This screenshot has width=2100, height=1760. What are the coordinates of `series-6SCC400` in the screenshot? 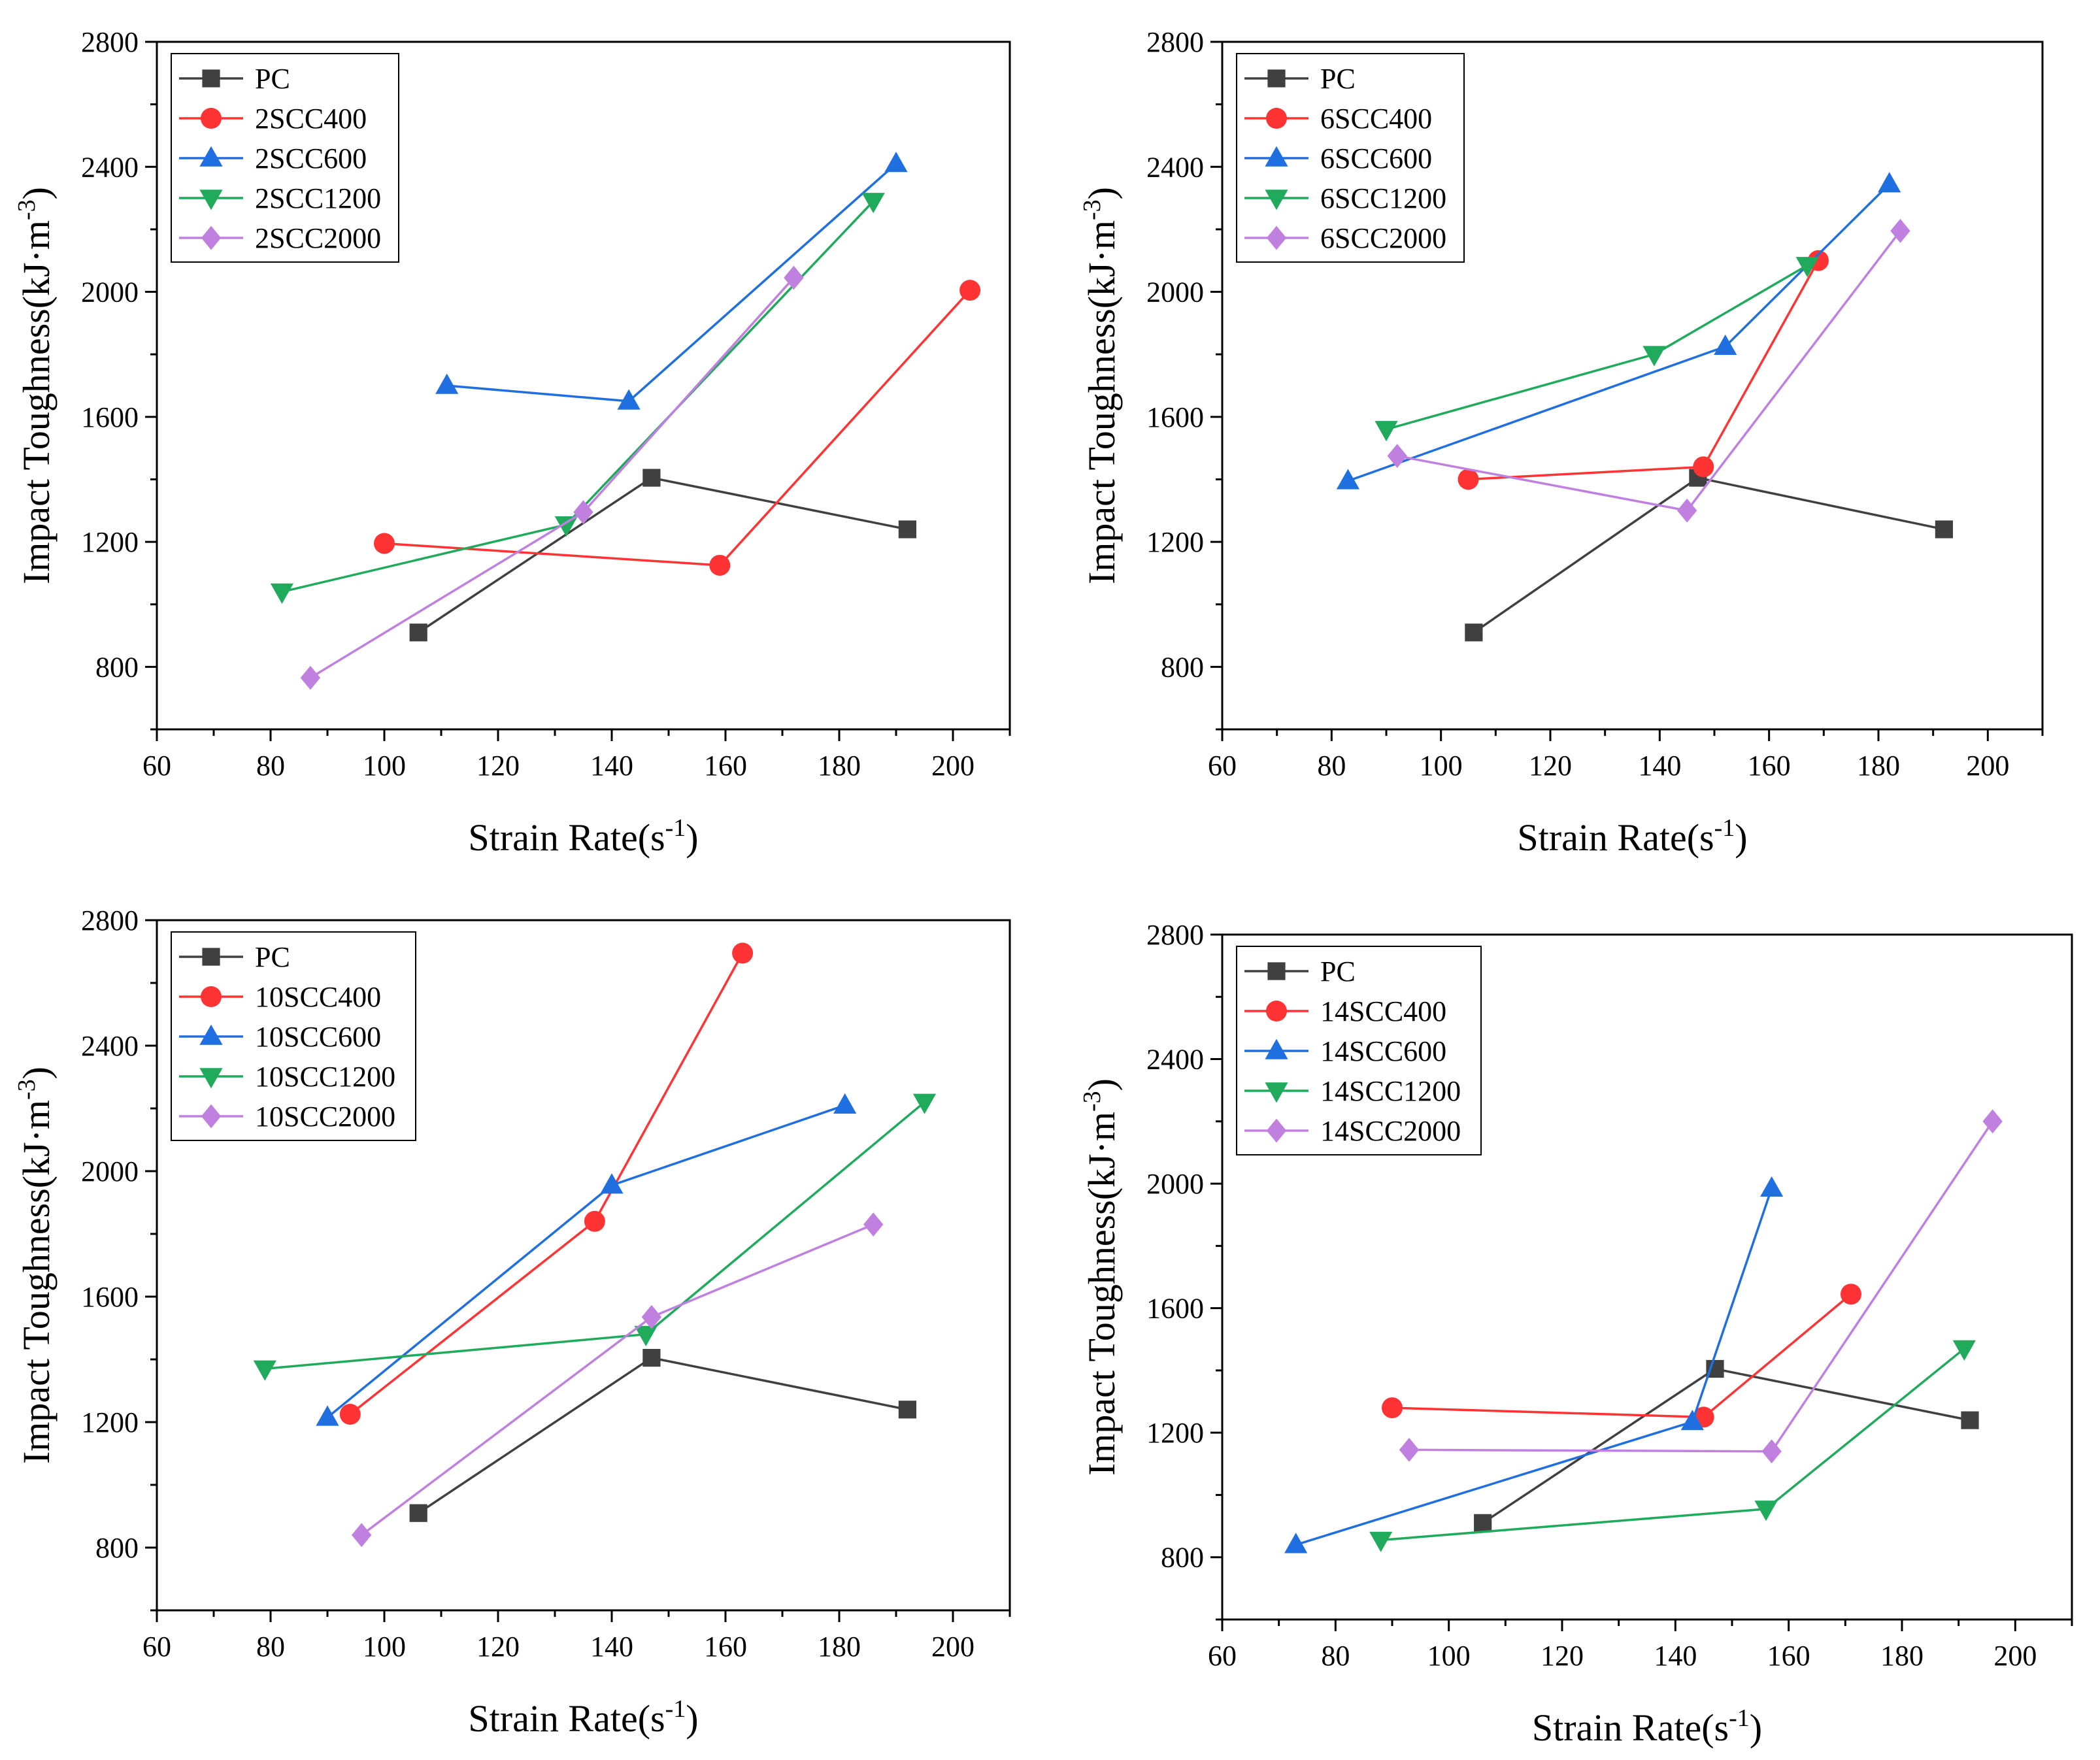 It's located at (1643, 370).